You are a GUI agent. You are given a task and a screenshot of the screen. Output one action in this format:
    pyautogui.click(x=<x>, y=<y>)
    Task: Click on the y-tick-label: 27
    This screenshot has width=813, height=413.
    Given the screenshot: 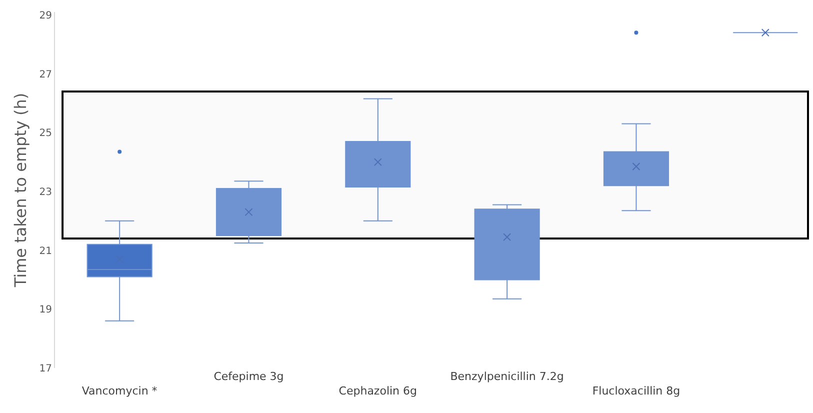 What is the action you would take?
    pyautogui.click(x=45, y=74)
    